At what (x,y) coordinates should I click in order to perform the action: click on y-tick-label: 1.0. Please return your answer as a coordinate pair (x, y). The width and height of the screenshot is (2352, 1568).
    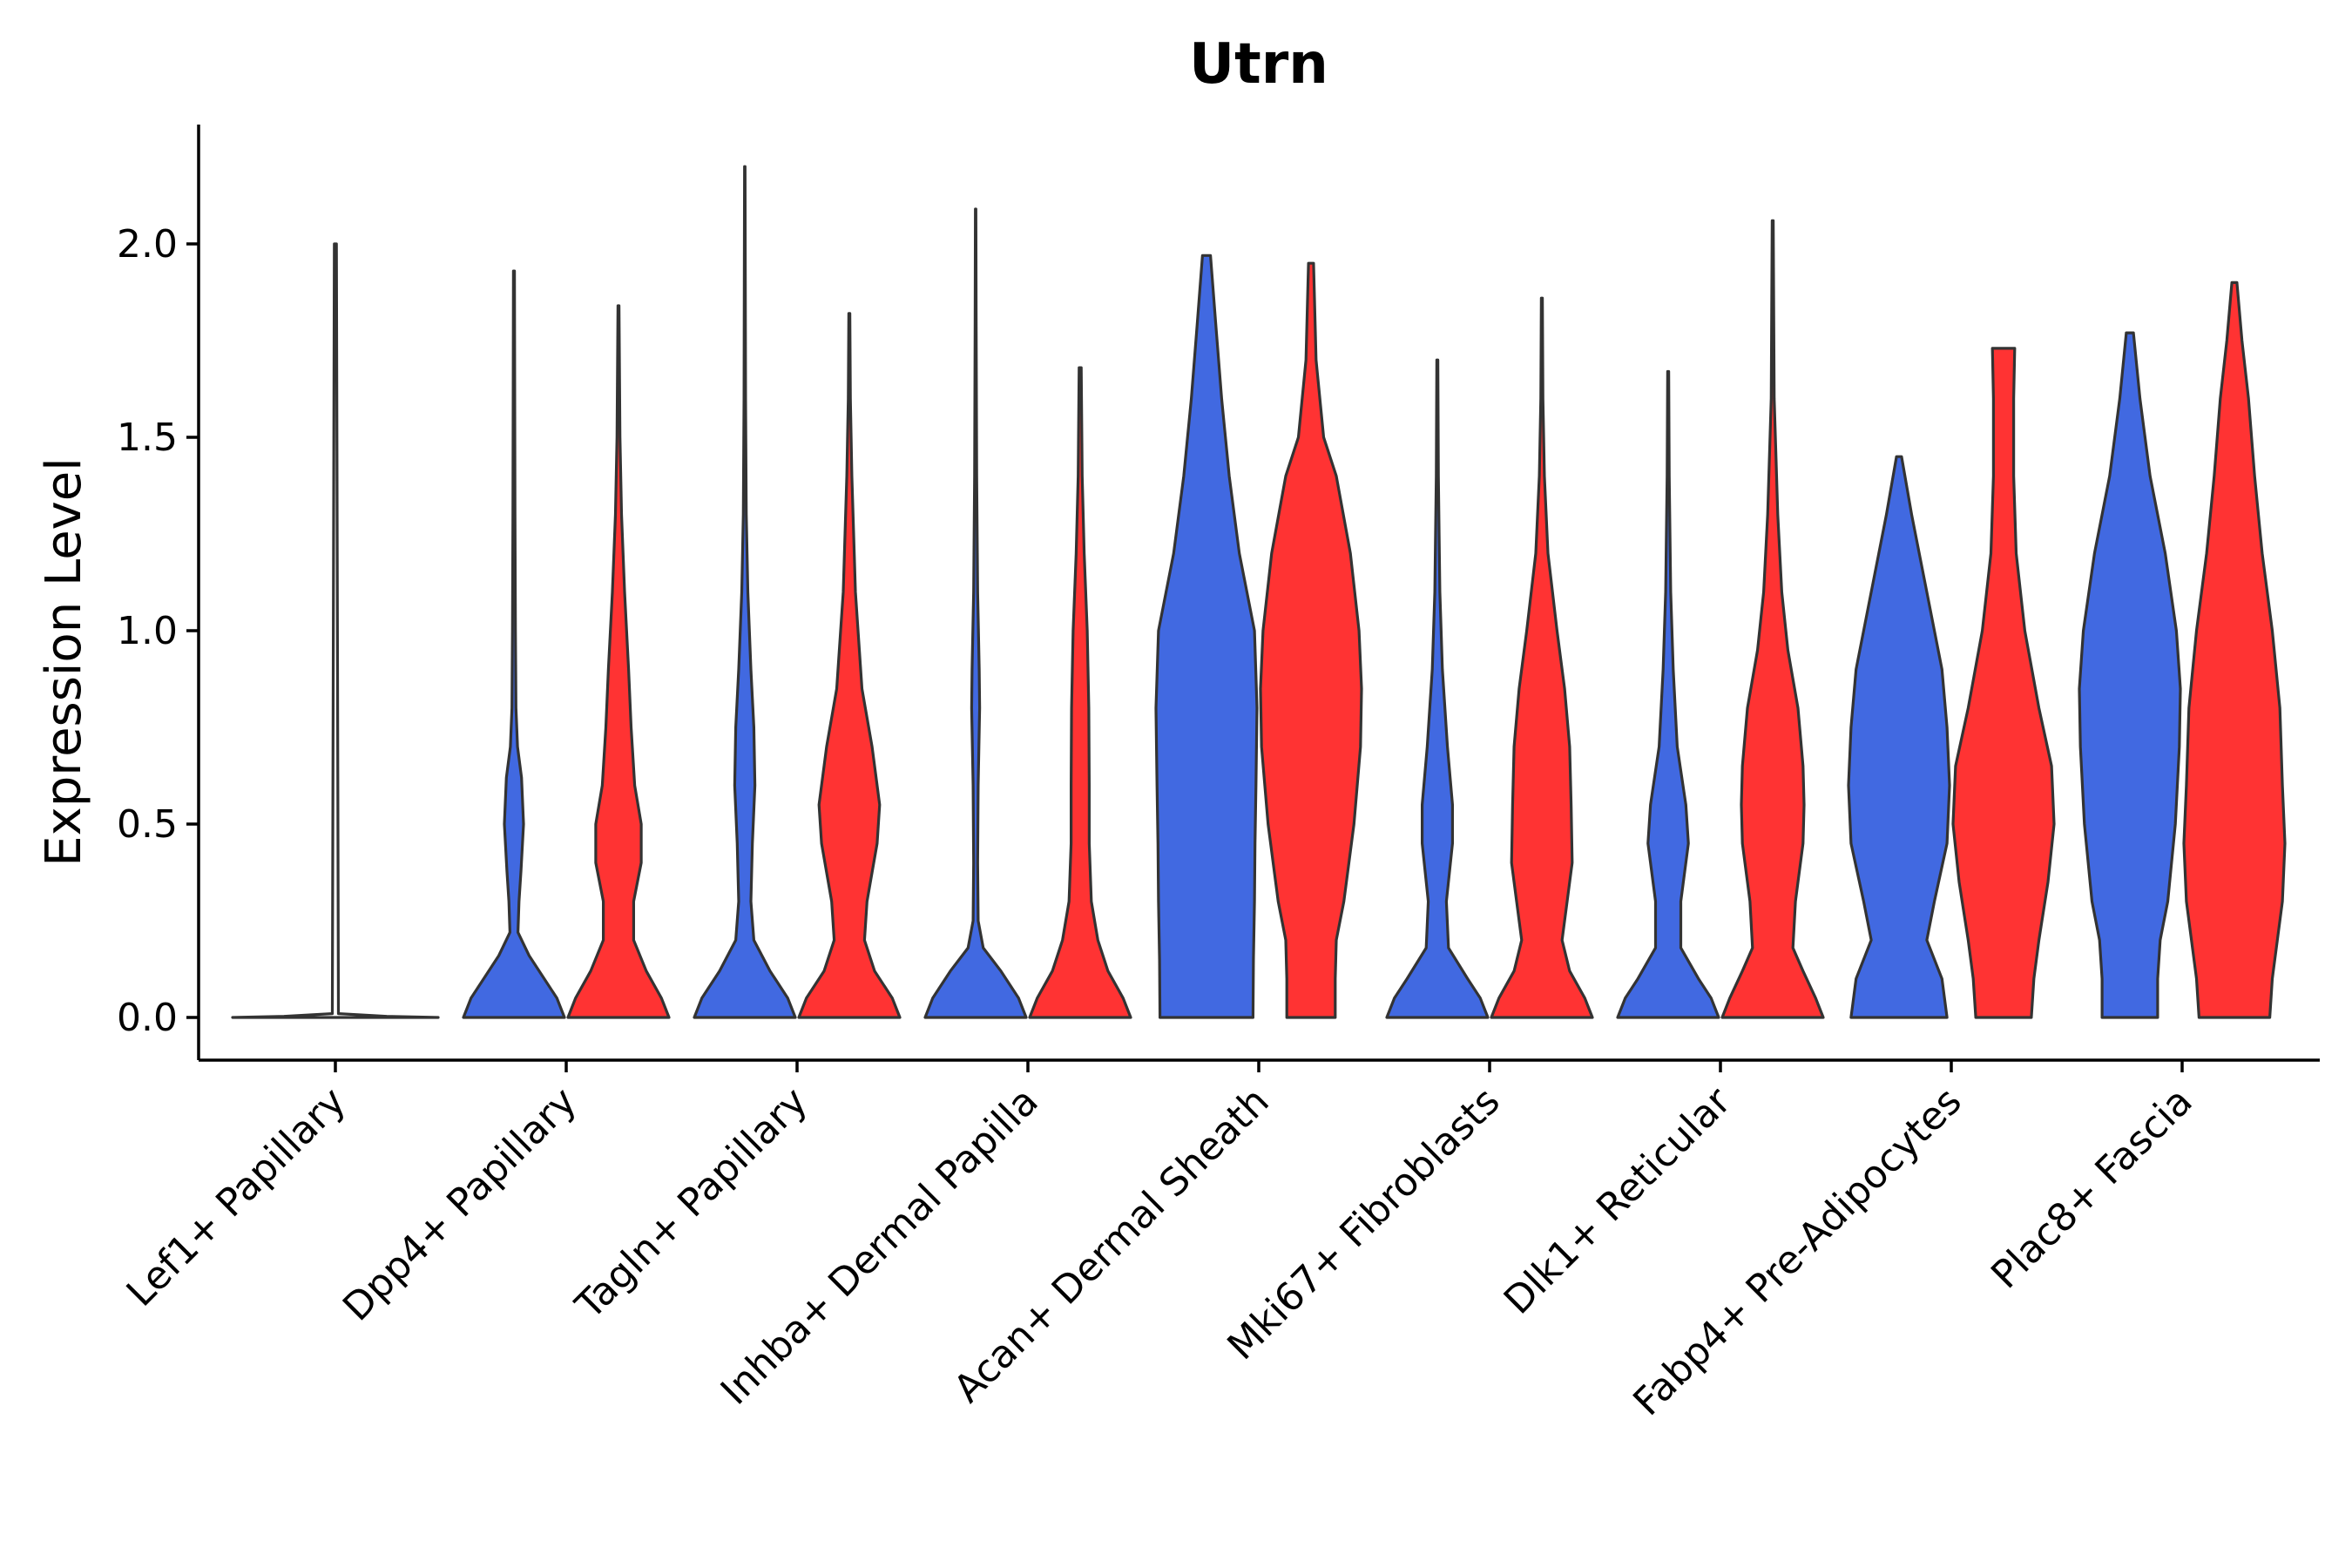
    Looking at the image, I should click on (147, 631).